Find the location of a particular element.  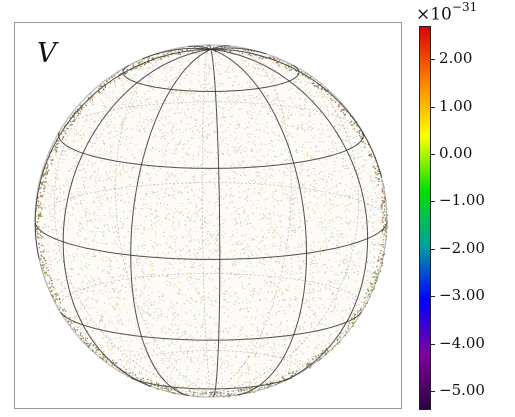

colorbar-tick-label: 1.00 is located at coordinates (456, 105).